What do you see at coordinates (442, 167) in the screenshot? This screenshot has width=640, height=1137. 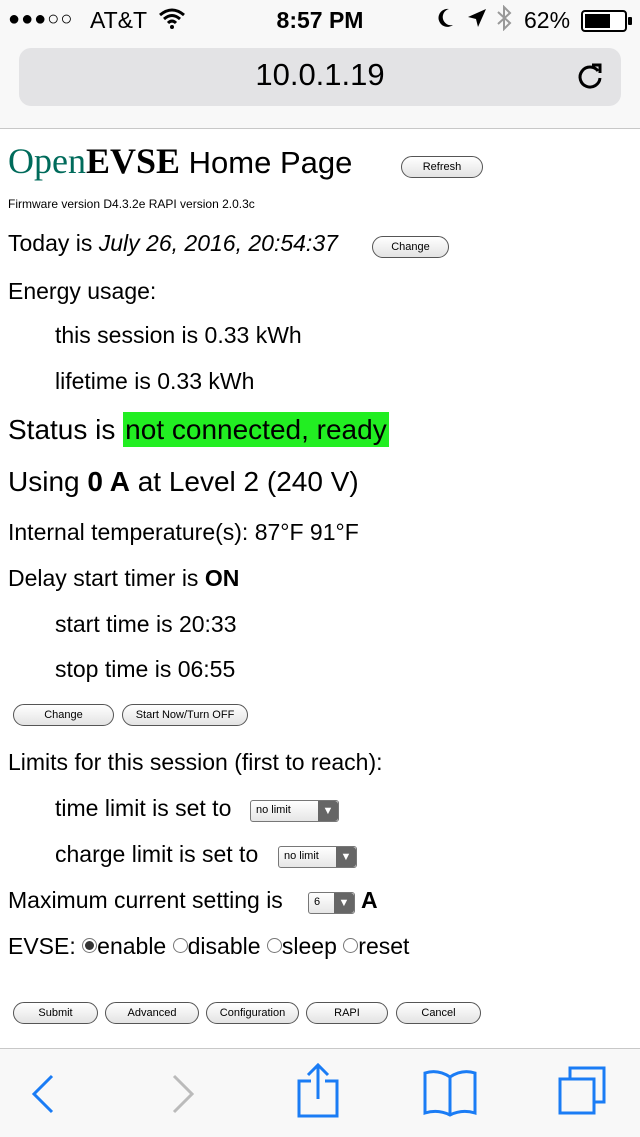 I see `refresh-button: Refresh` at bounding box center [442, 167].